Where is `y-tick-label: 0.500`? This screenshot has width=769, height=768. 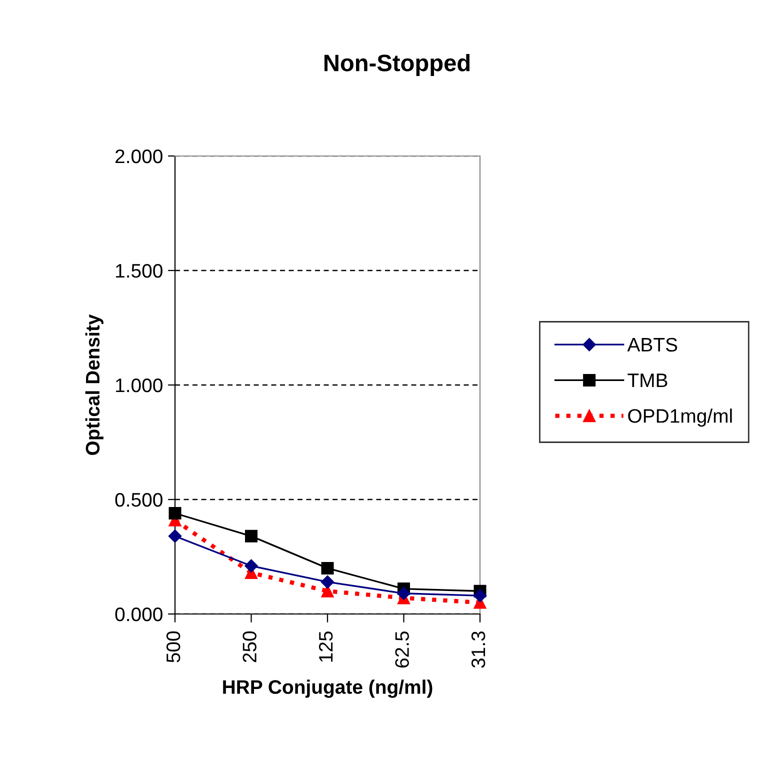
y-tick-label: 0.500 is located at coordinates (138, 499).